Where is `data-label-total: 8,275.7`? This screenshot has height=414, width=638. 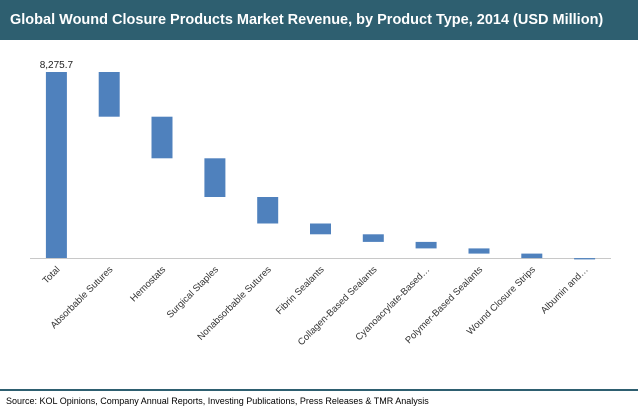 data-label-total: 8,275.7 is located at coordinates (57, 65).